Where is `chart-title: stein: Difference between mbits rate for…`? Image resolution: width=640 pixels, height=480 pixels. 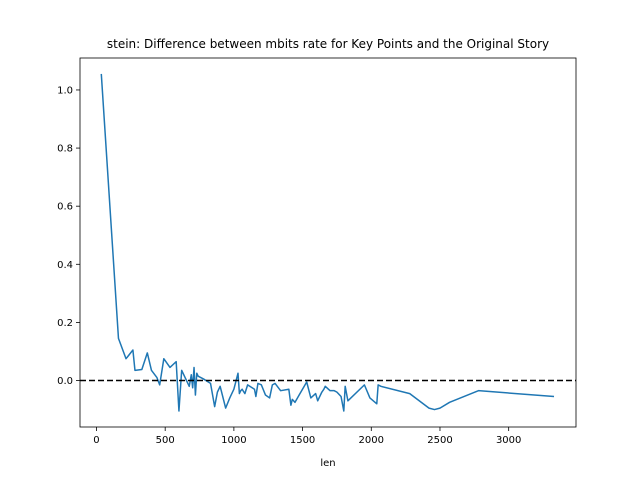
chart-title: stein: Difference between mbits rate for… is located at coordinates (328, 44).